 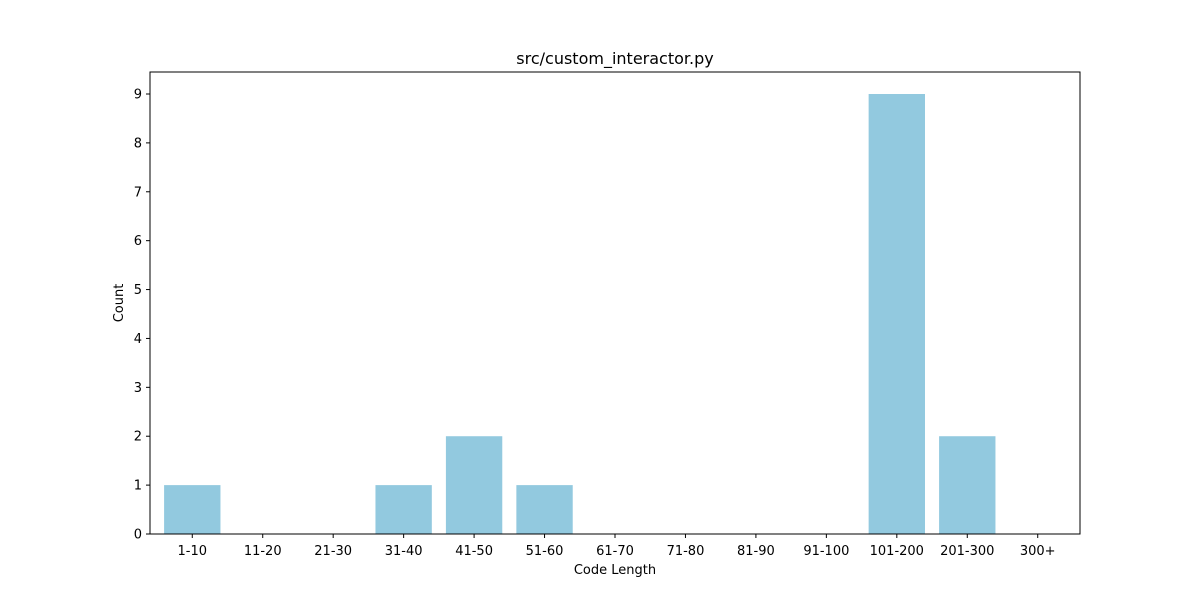 What do you see at coordinates (138, 192) in the screenshot?
I see `y-tick-label: 7` at bounding box center [138, 192].